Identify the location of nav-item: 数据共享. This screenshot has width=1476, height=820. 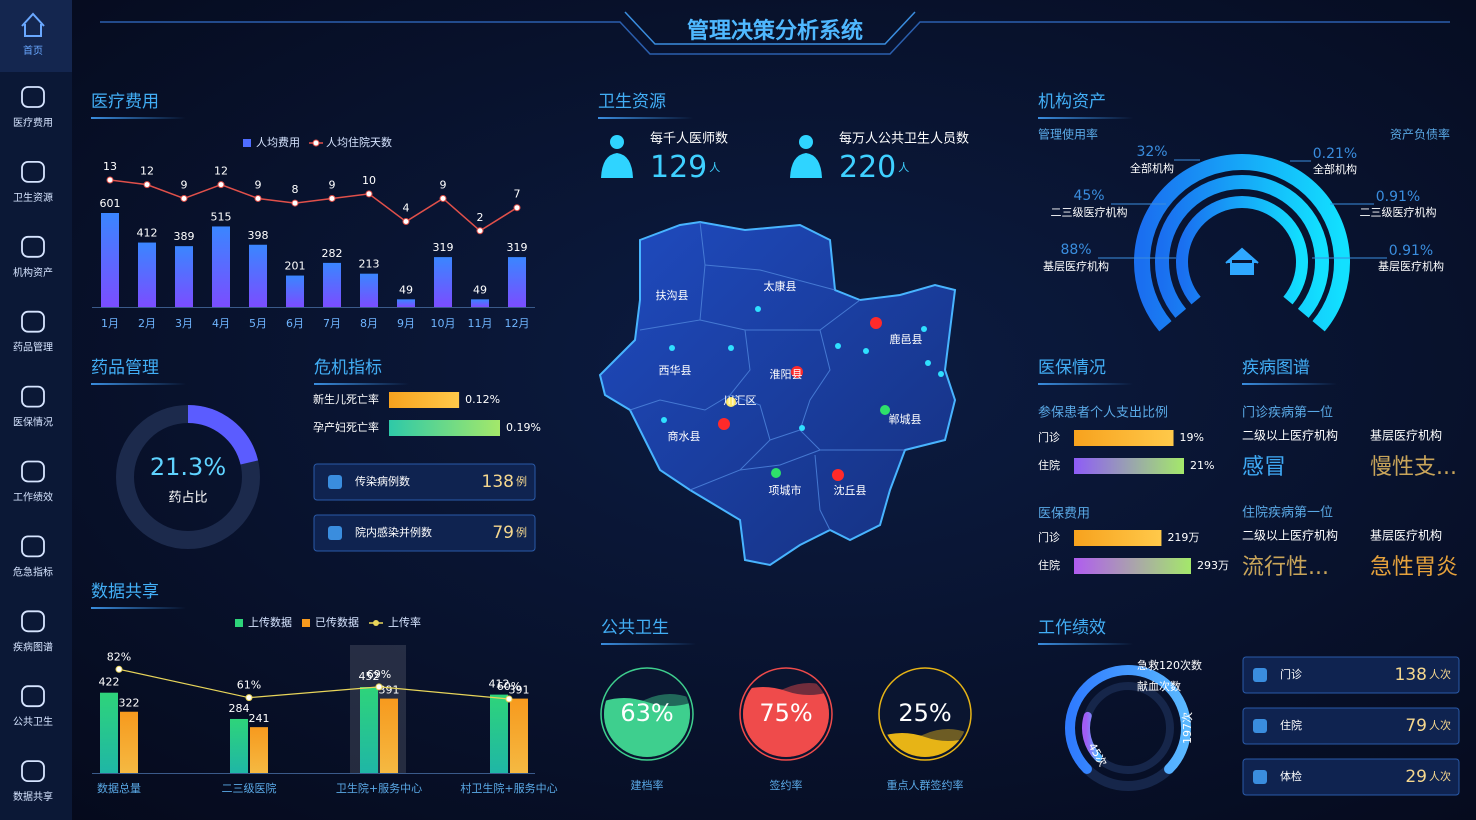
(33, 781).